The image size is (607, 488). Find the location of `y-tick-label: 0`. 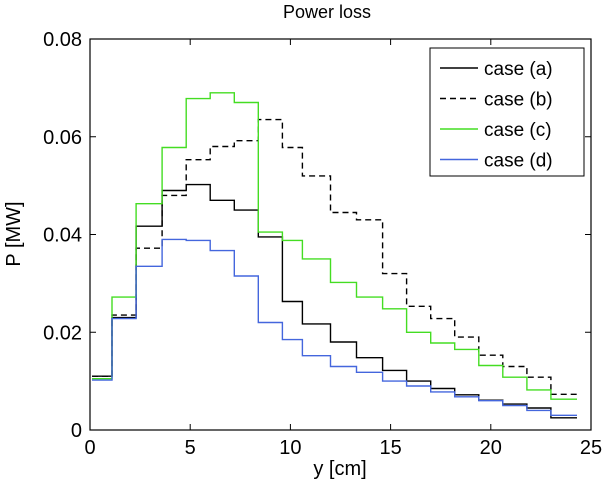

y-tick-label: 0 is located at coordinates (76, 431).